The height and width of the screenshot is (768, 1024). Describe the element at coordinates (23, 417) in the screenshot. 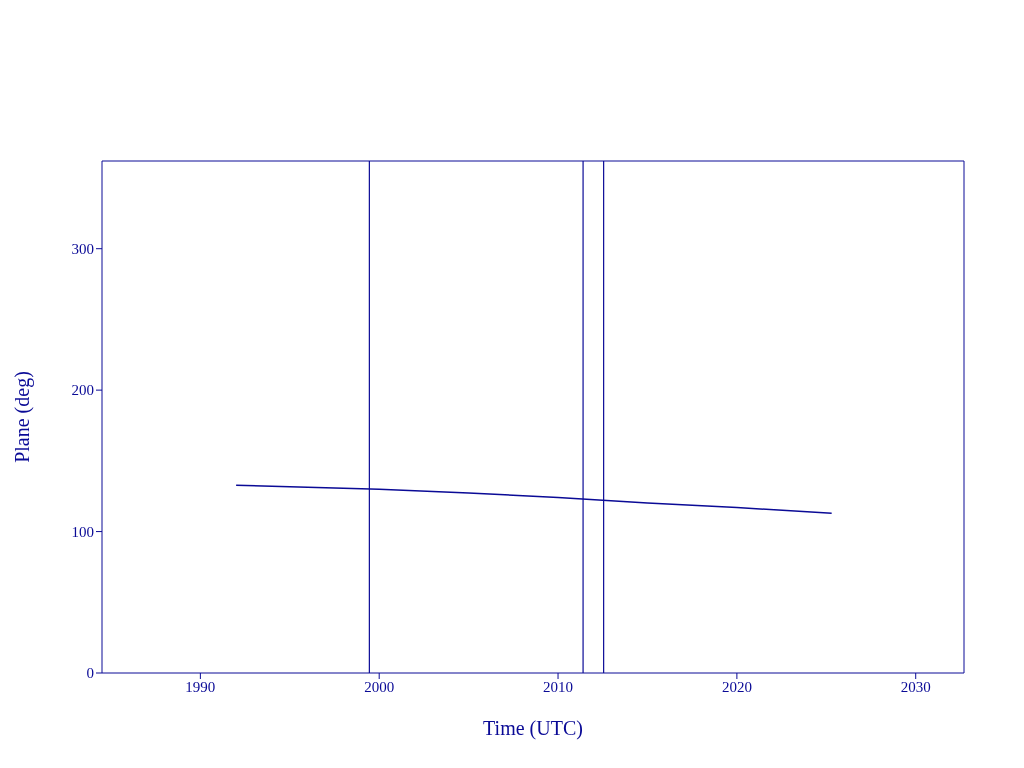

I see `y-axis-title: Plane (deg)` at that location.